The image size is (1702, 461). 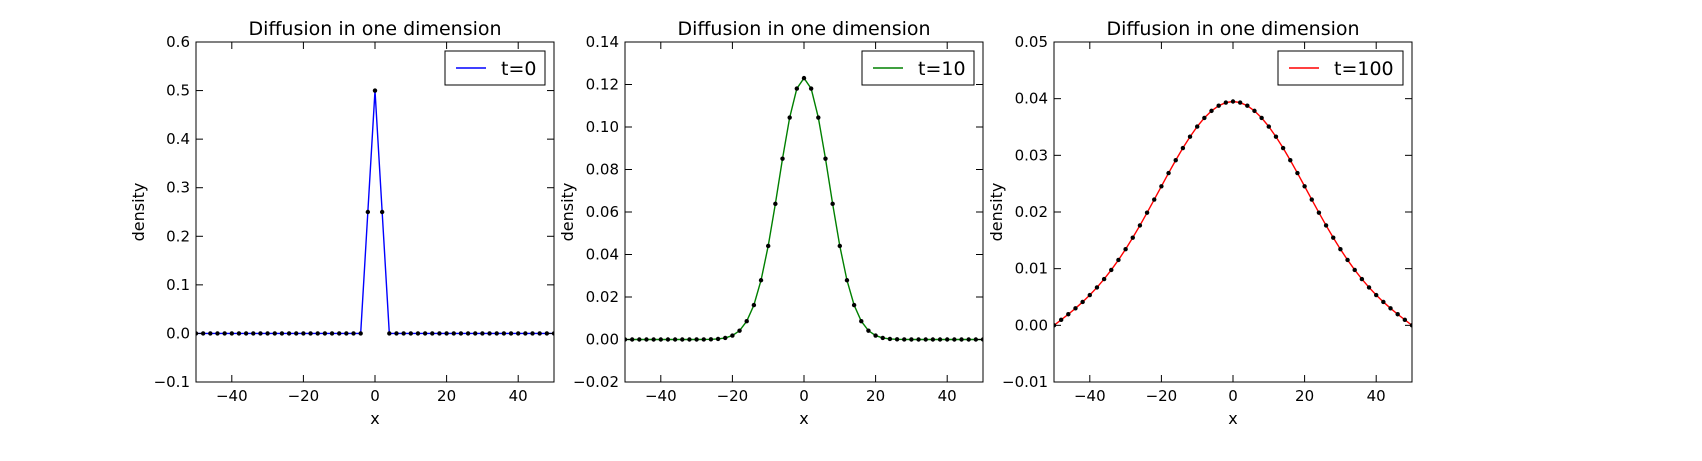 What do you see at coordinates (602, 42) in the screenshot?
I see `y-tick-label: 0.14` at bounding box center [602, 42].